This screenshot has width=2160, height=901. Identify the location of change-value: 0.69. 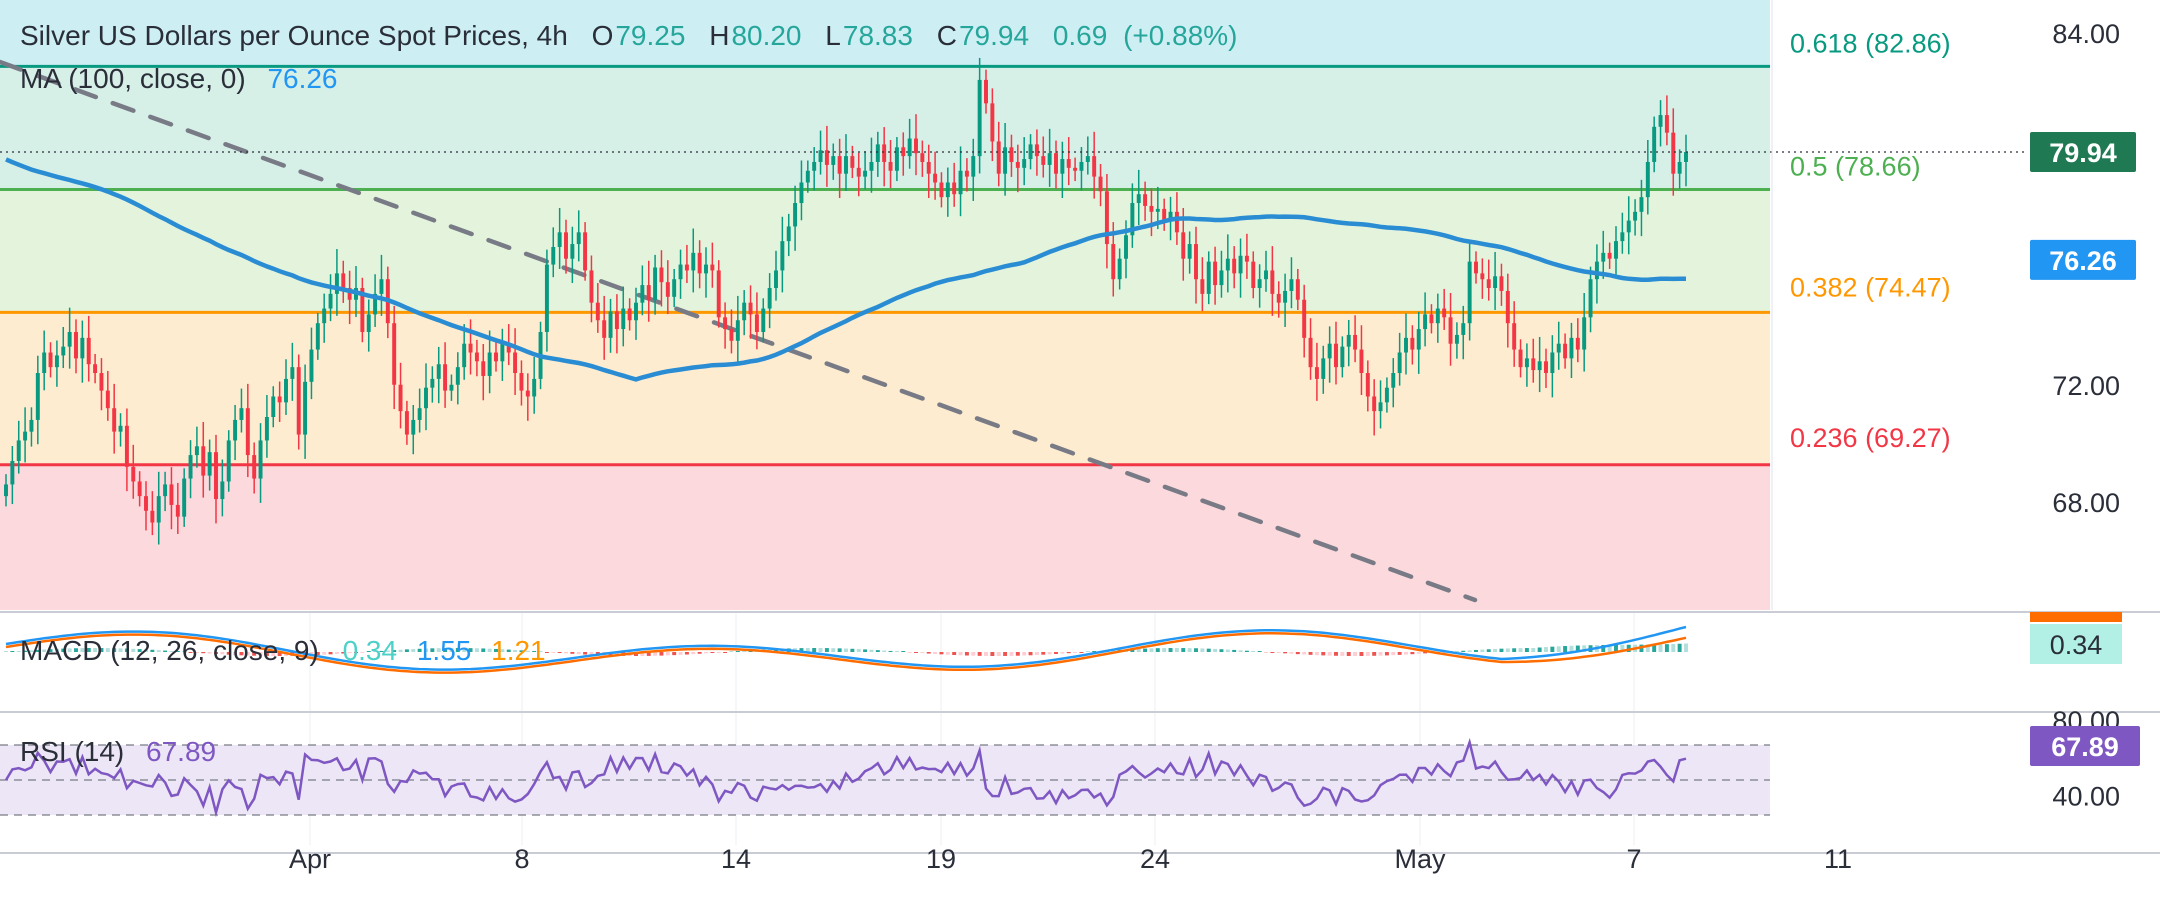
(1080, 35).